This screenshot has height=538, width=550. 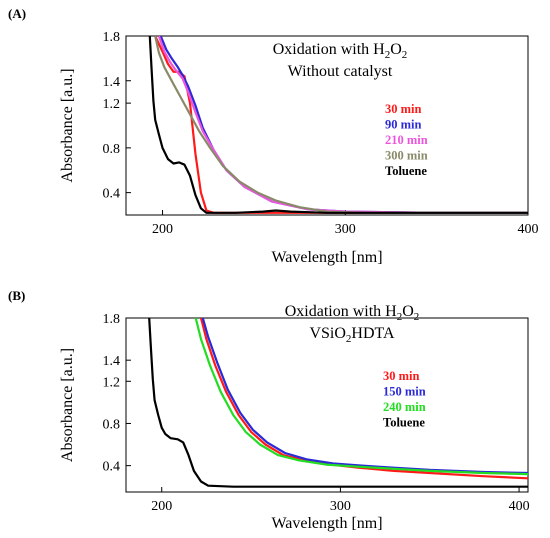 I want to click on panel-label: (A), so click(x=17, y=13).